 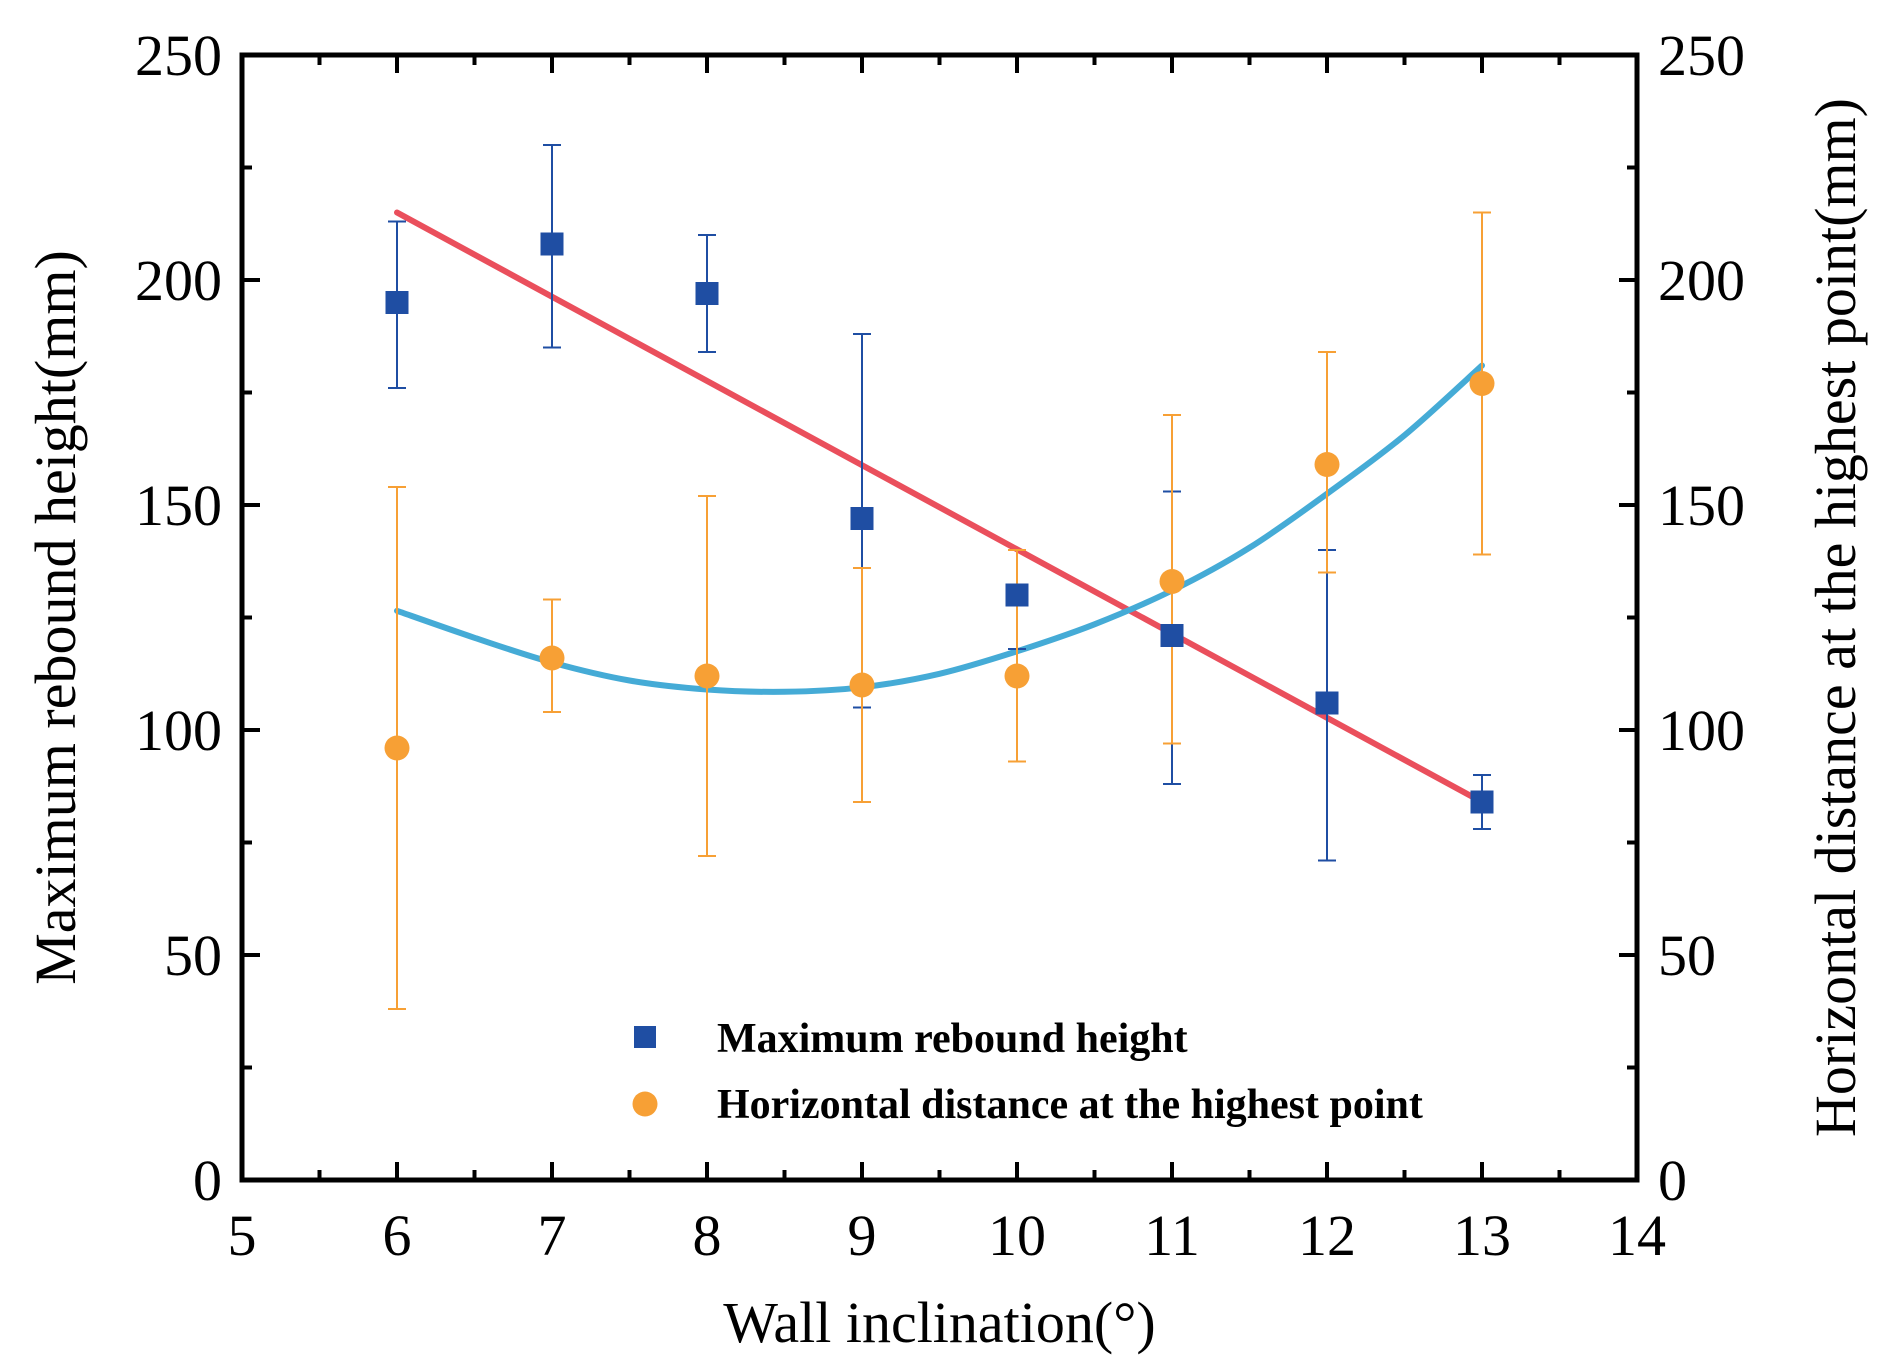 What do you see at coordinates (1672, 1180) in the screenshot?
I see `y-right-tick-label: 0` at bounding box center [1672, 1180].